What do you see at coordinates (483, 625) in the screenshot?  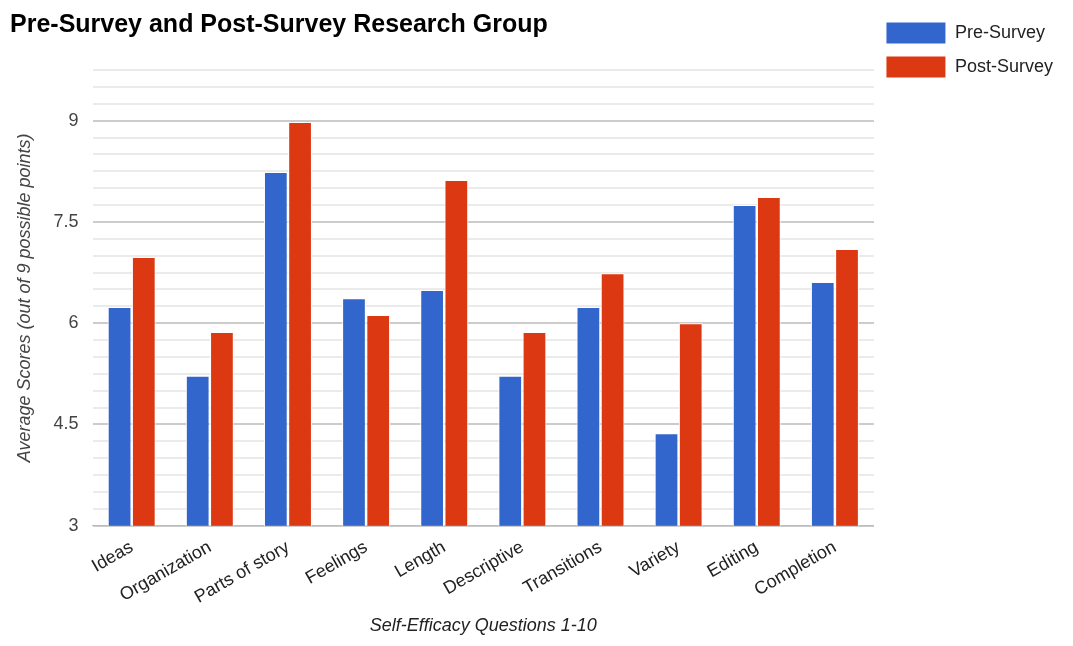 I see `x-axis-title: Self-Efficacy Questions 1-10` at bounding box center [483, 625].